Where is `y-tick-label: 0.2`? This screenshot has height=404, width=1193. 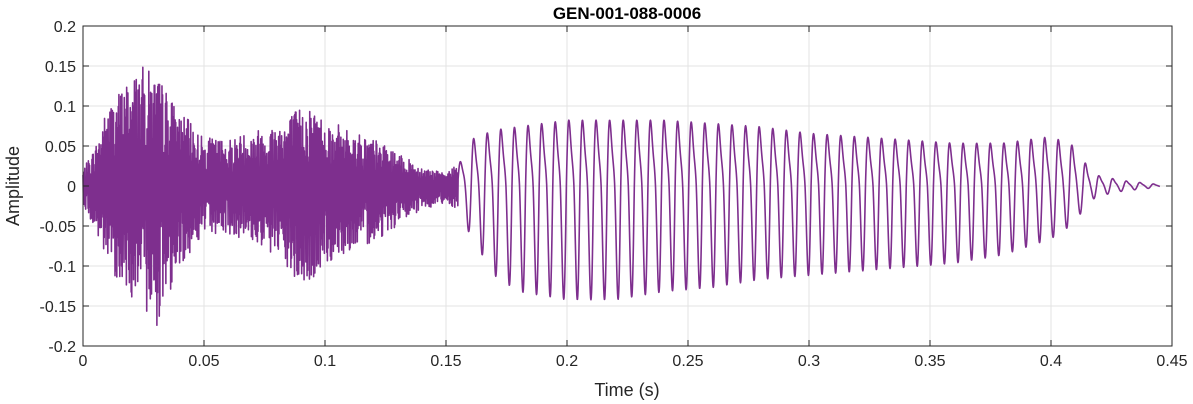
y-tick-label: 0.2 is located at coordinates (65, 27).